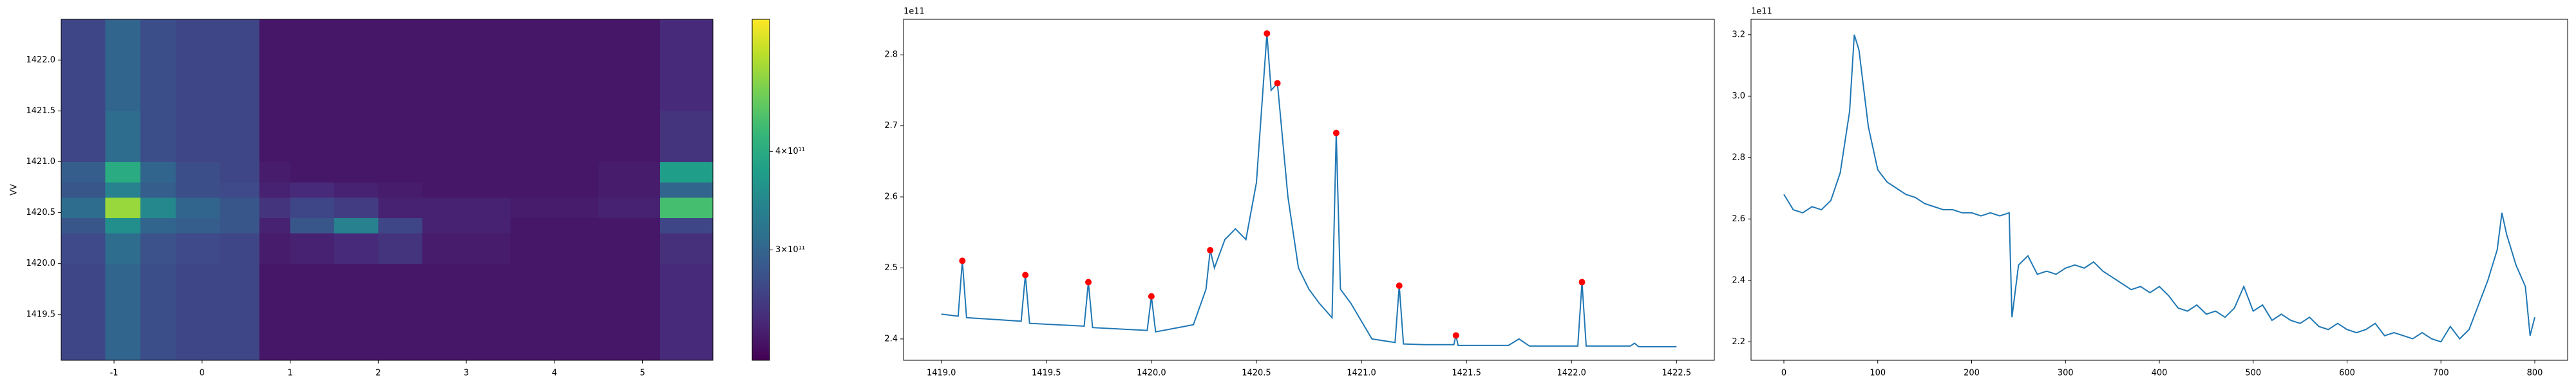 The height and width of the screenshot is (386, 2576). What do you see at coordinates (1467, 373) in the screenshot?
I see `x-tick-label: 1421.5` at bounding box center [1467, 373].